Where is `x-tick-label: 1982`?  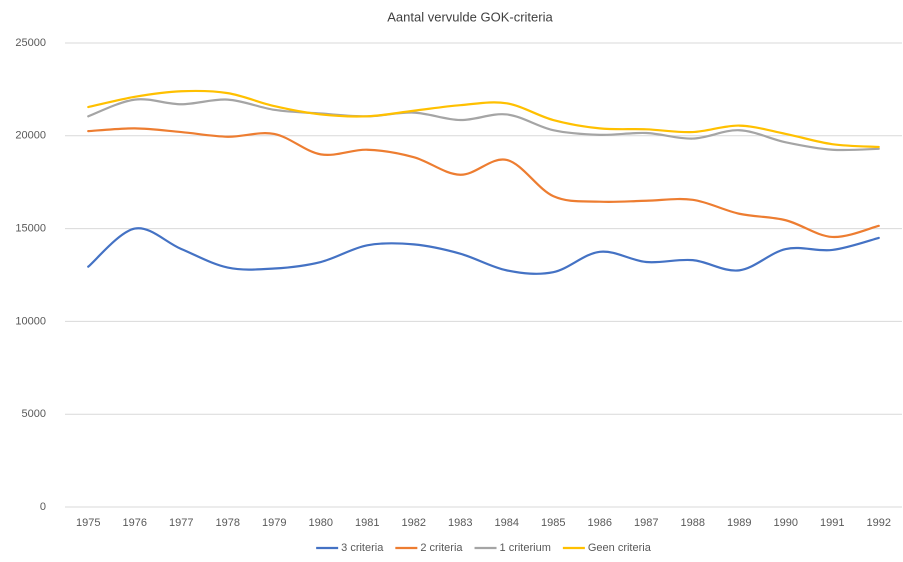 x-tick-label: 1982 is located at coordinates (414, 523).